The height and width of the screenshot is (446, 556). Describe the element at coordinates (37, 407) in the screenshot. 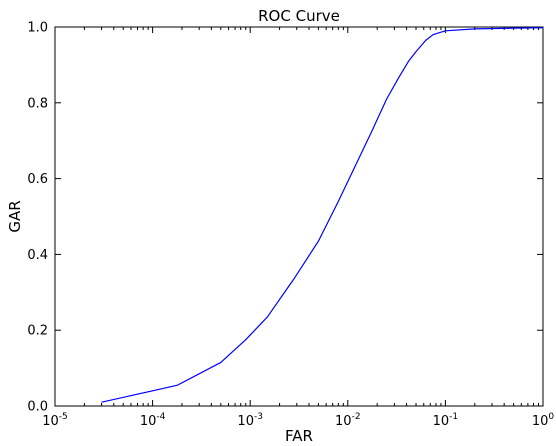

I see `y-tick-label: 0.0` at that location.